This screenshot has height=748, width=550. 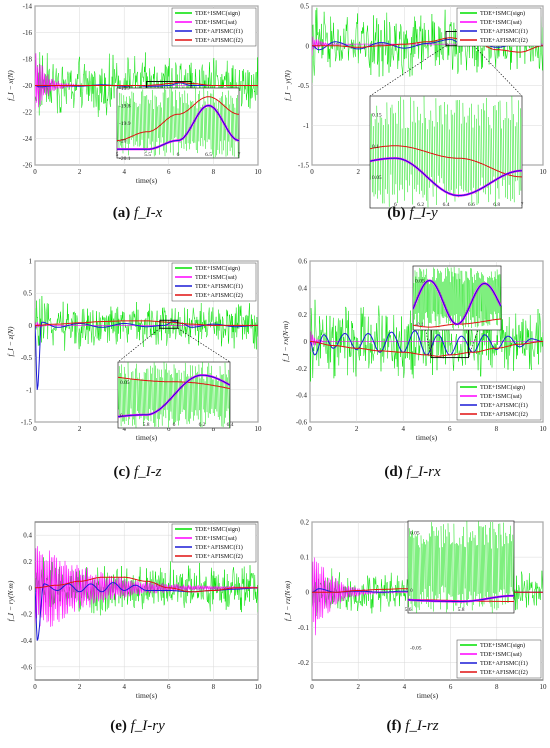 What do you see at coordinates (27, 562) in the screenshot?
I see `y-tick-label: 0.2` at bounding box center [27, 562].